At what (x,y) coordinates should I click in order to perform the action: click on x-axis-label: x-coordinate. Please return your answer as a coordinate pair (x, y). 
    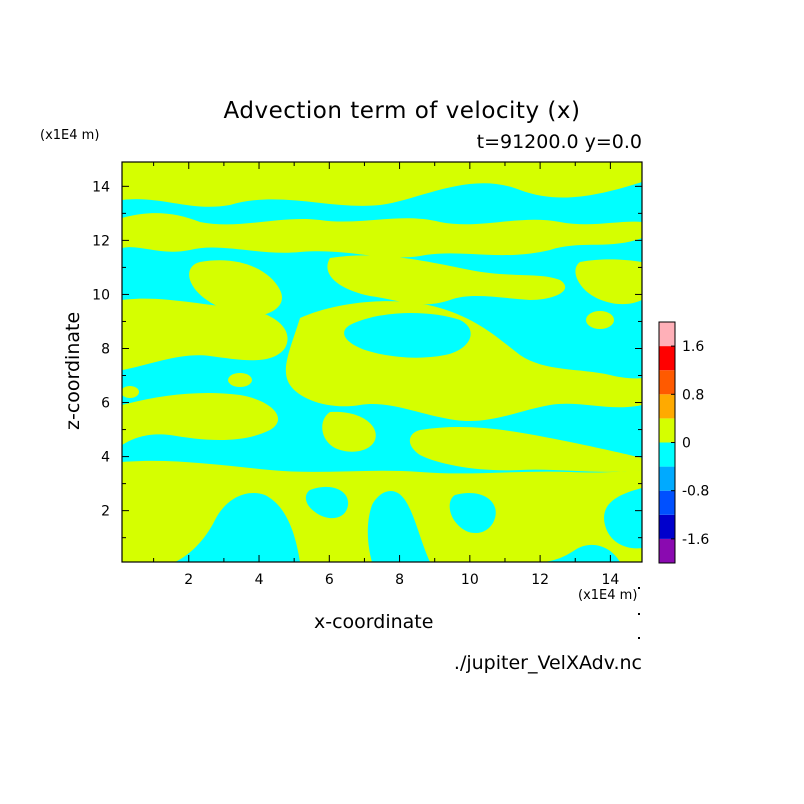
    Looking at the image, I should click on (374, 622).